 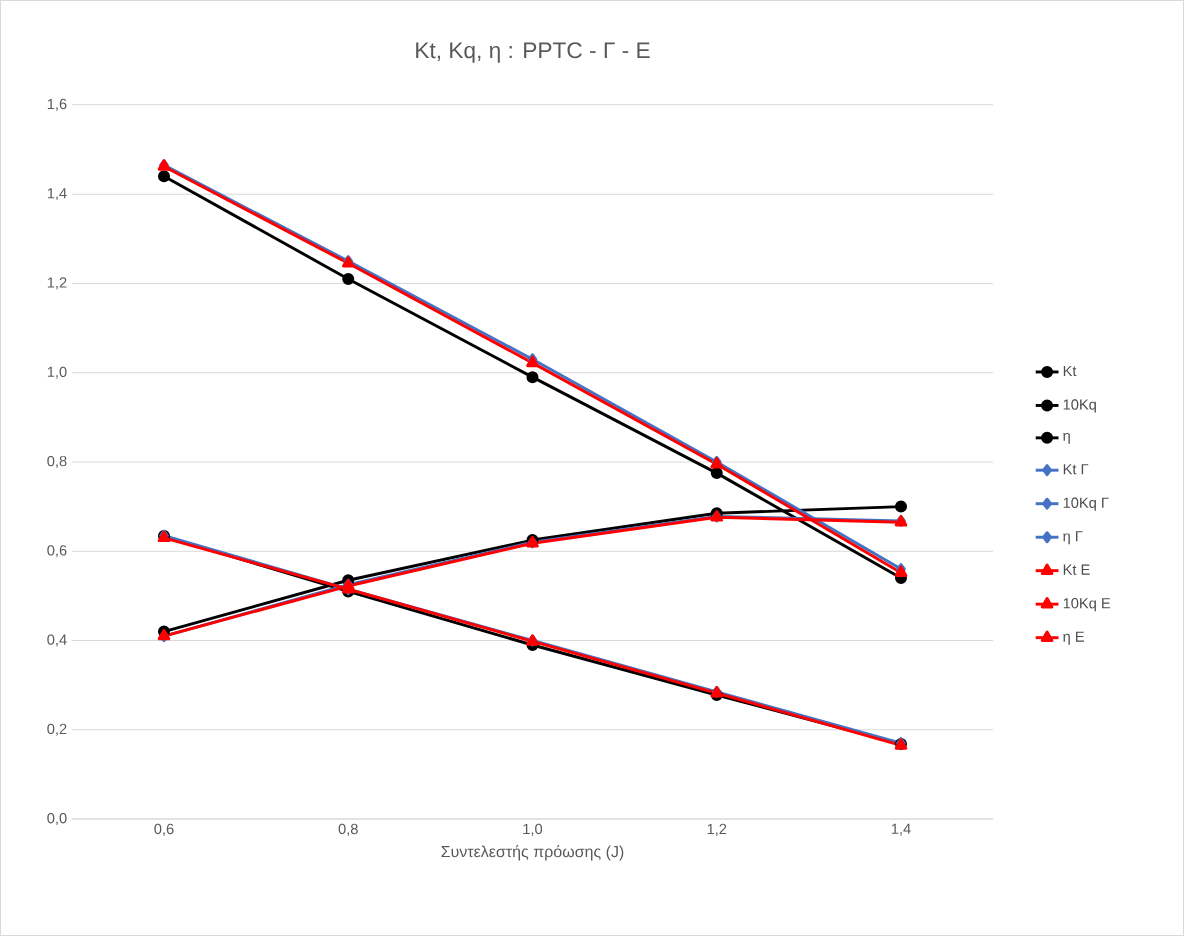 What do you see at coordinates (533, 52) in the screenshot?
I see `chart-title: Kt, Kq, η : PPTC - Γ - Ε` at bounding box center [533, 52].